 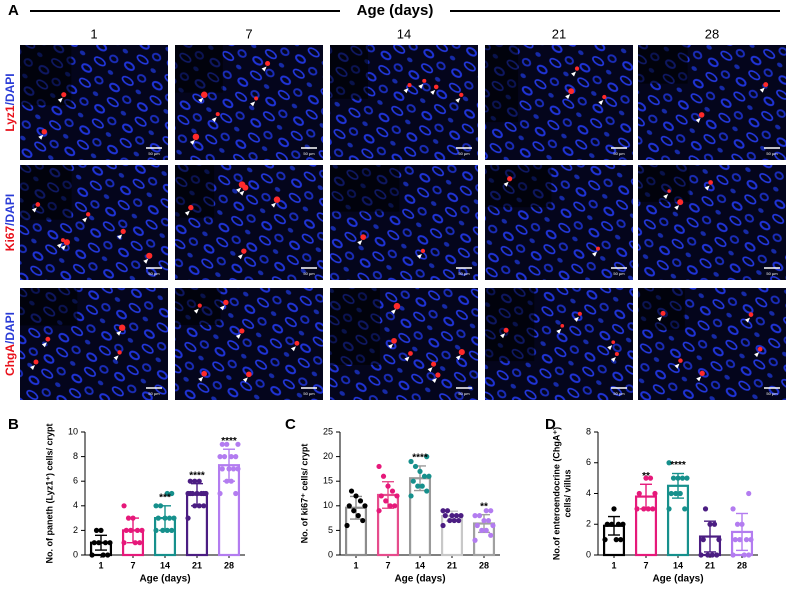 I want to click on significance: ****, so click(x=197, y=475).